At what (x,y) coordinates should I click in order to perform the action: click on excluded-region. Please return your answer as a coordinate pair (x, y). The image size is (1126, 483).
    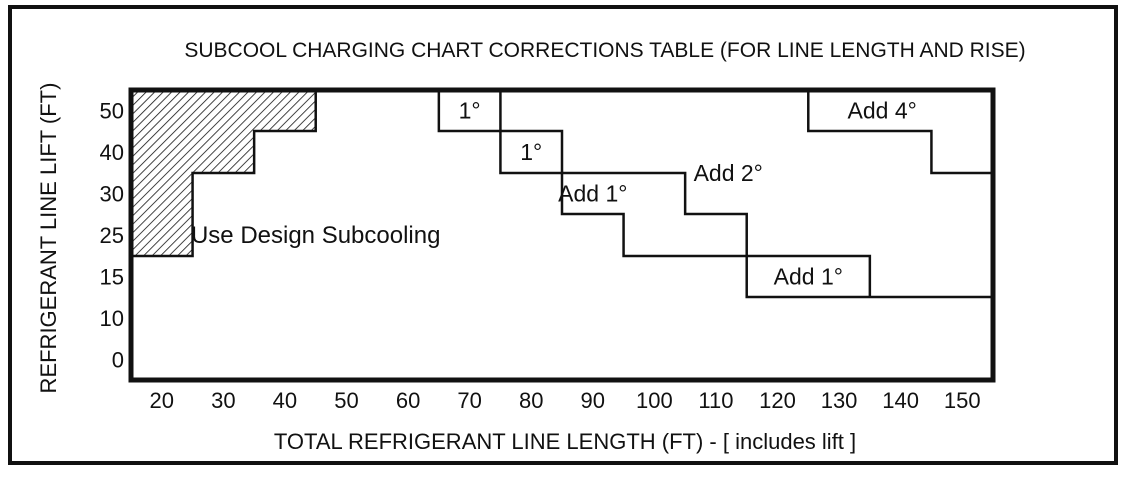
    Looking at the image, I should click on (223, 173).